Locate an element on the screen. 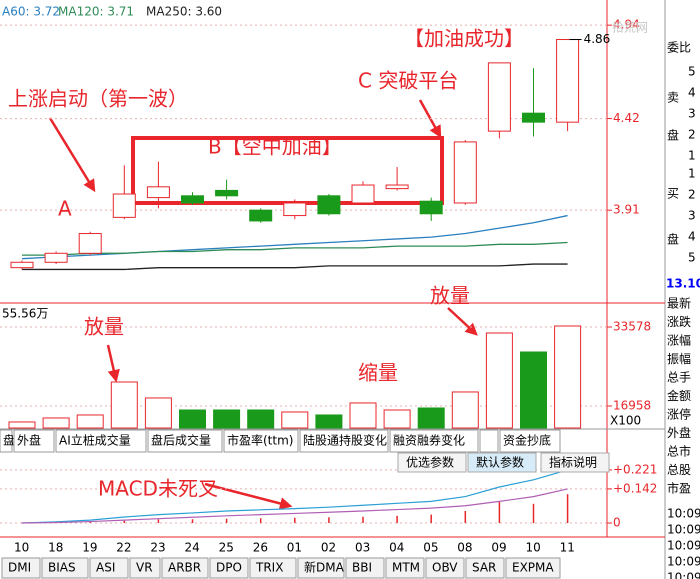 This screenshot has width=700, height=579. indicator-tab-label: DPO is located at coordinates (229, 568).